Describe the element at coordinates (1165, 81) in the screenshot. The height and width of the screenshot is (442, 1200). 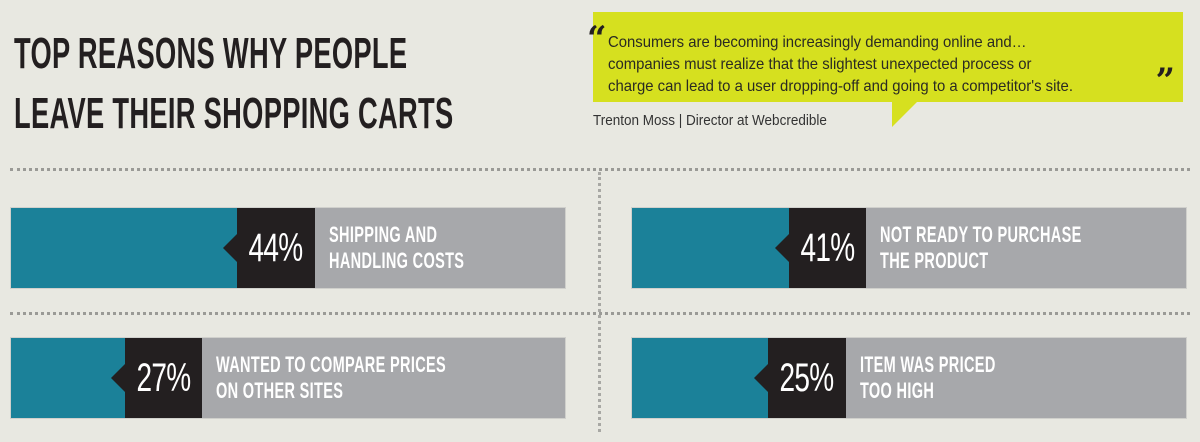
I see `close-quote-icon: ”` at that location.